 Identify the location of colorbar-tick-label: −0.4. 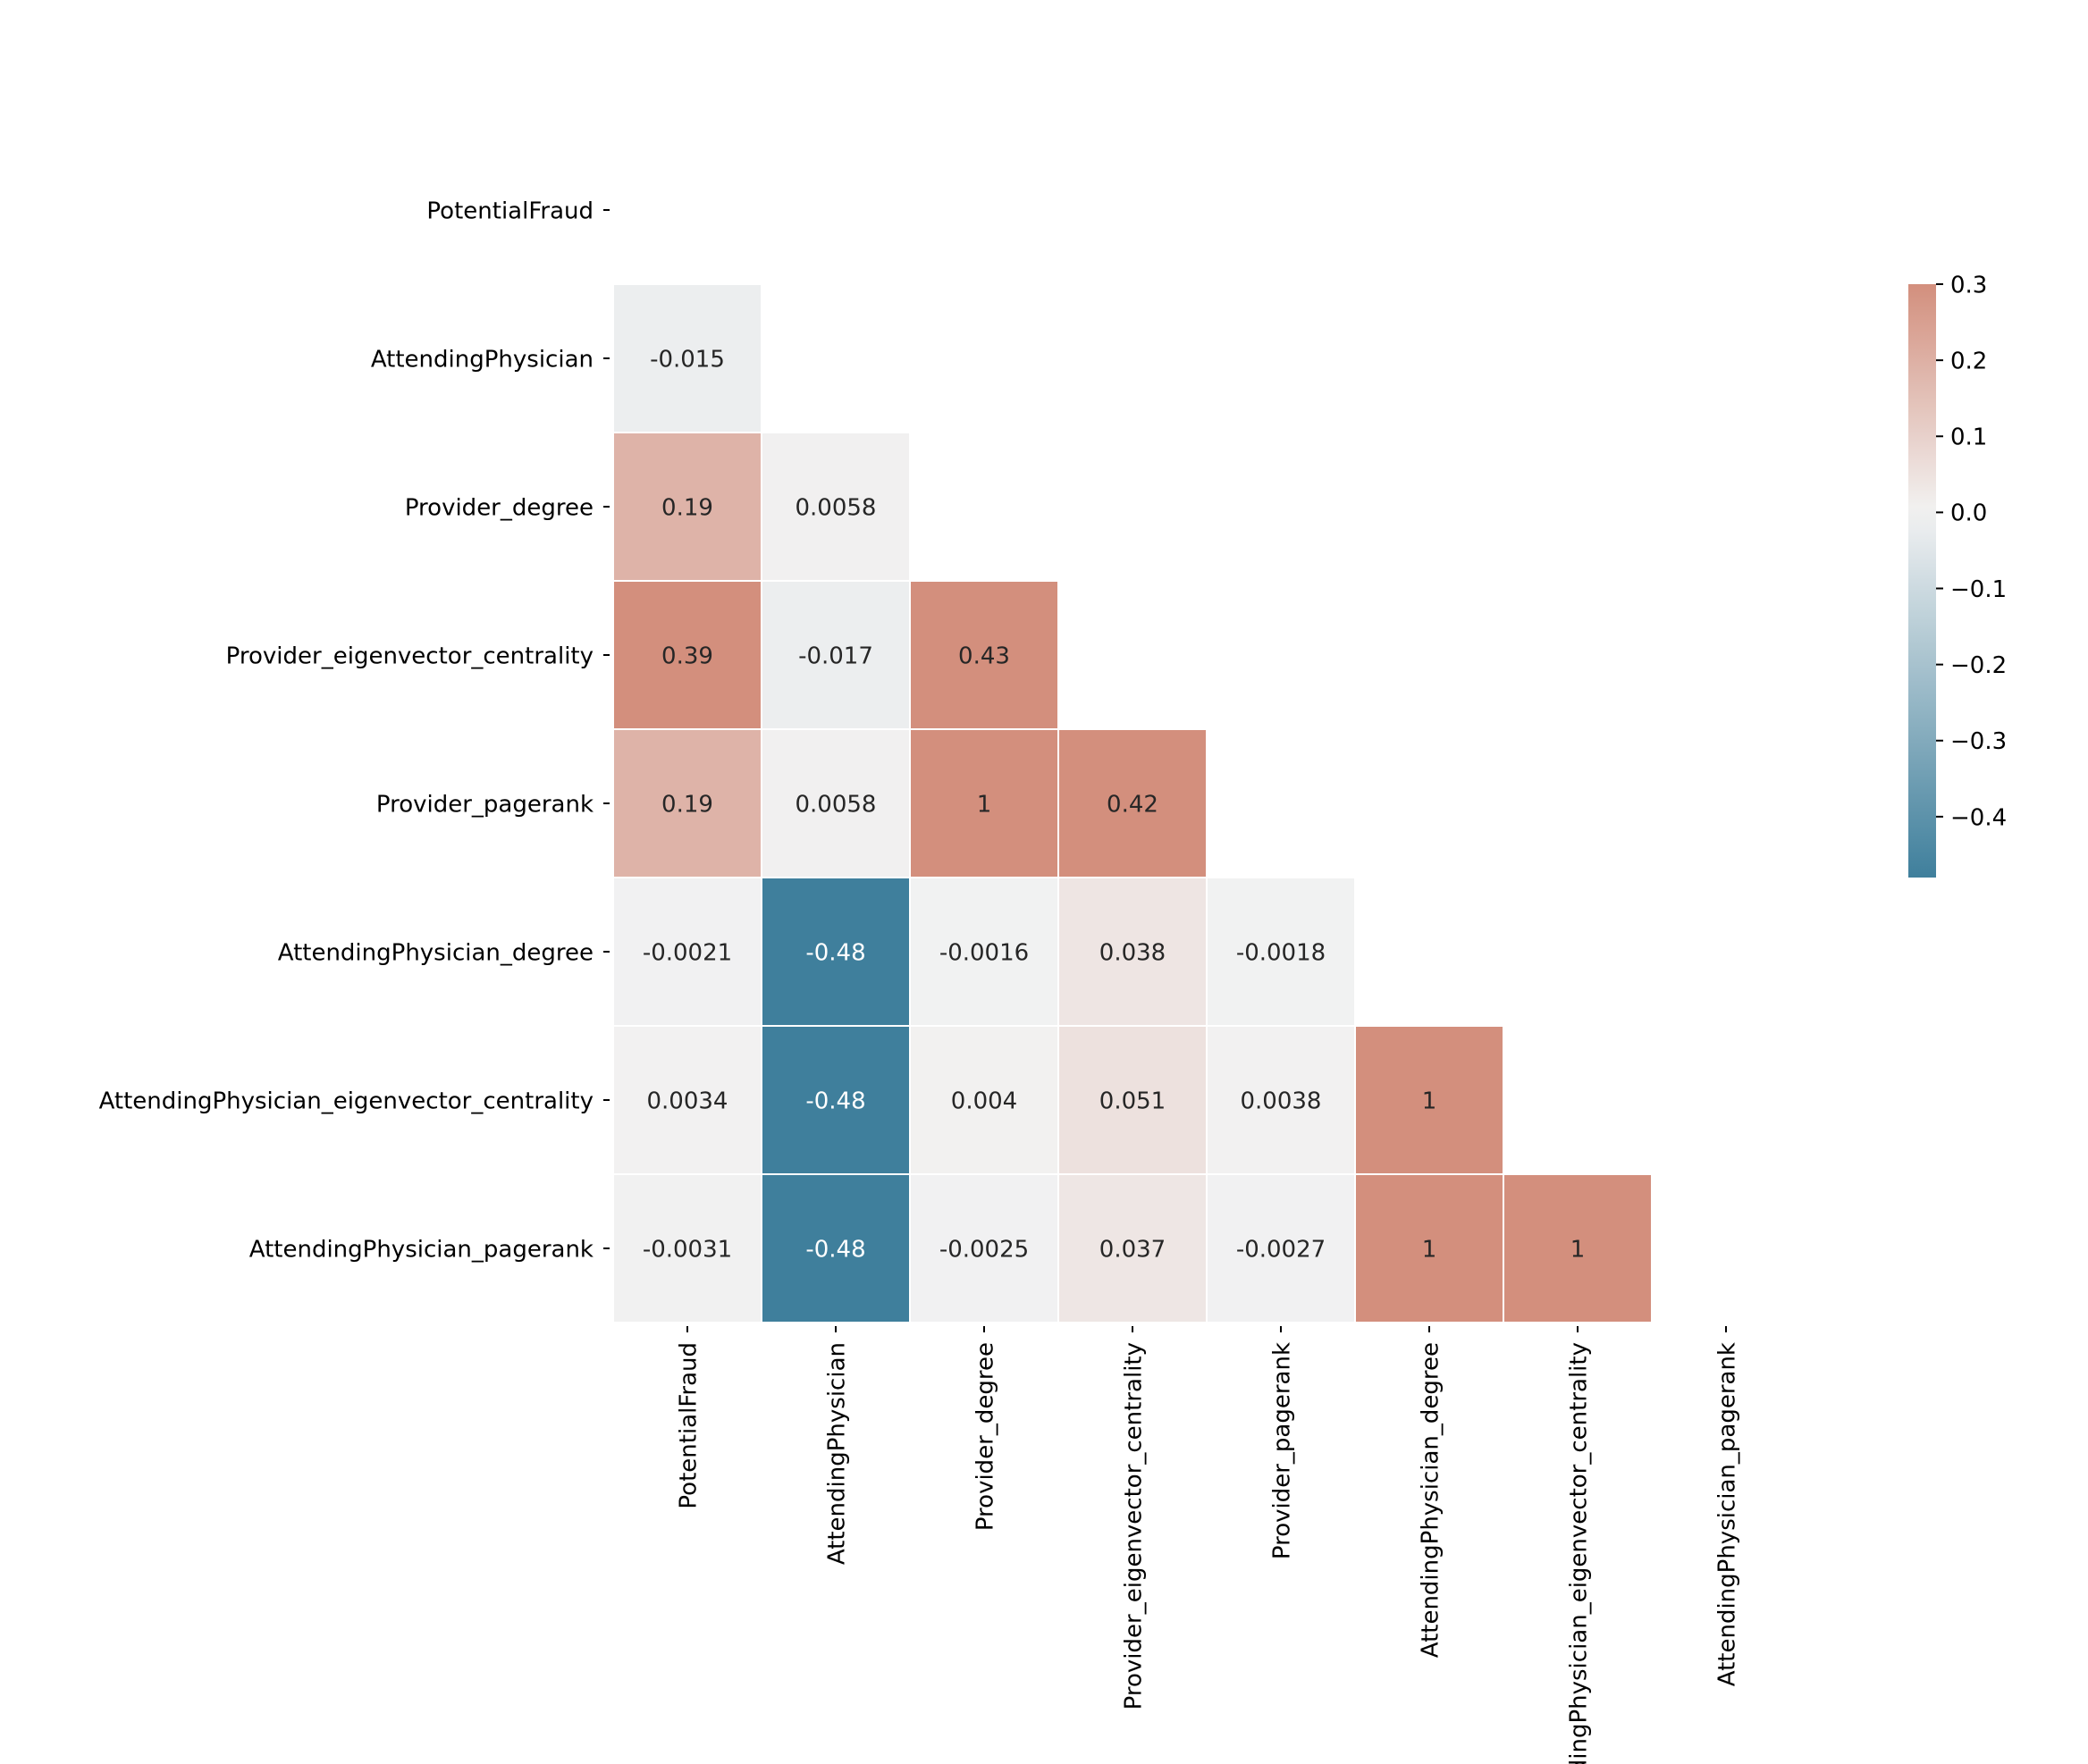
(1978, 817).